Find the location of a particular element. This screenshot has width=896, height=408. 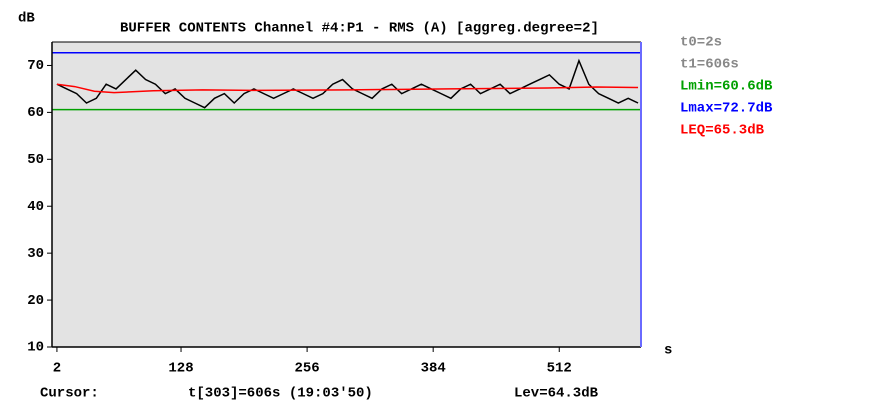

x-tick-label: 384 is located at coordinates (433, 369).